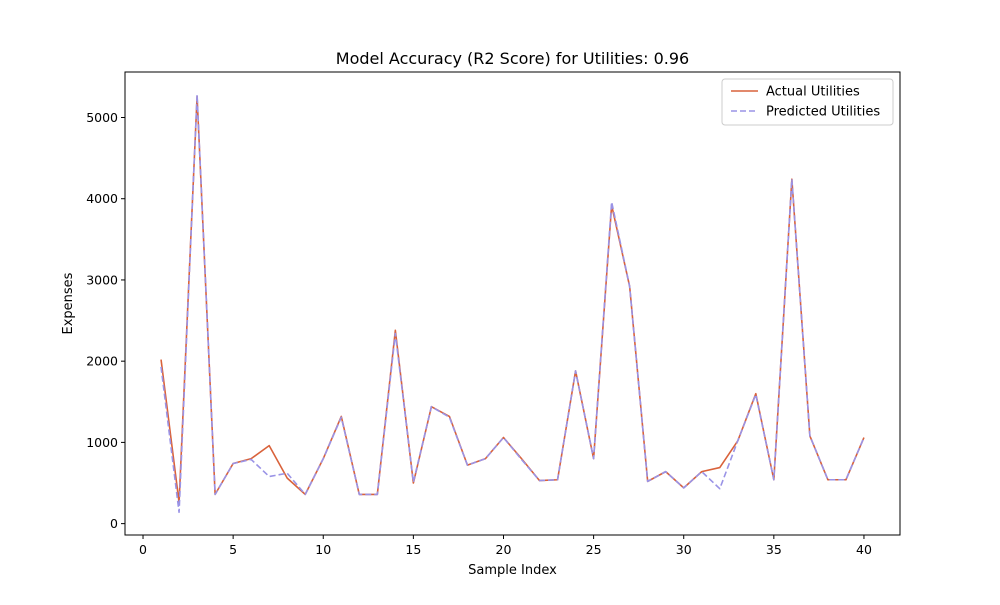  I want to click on y-tick-label: 4000, so click(102, 198).